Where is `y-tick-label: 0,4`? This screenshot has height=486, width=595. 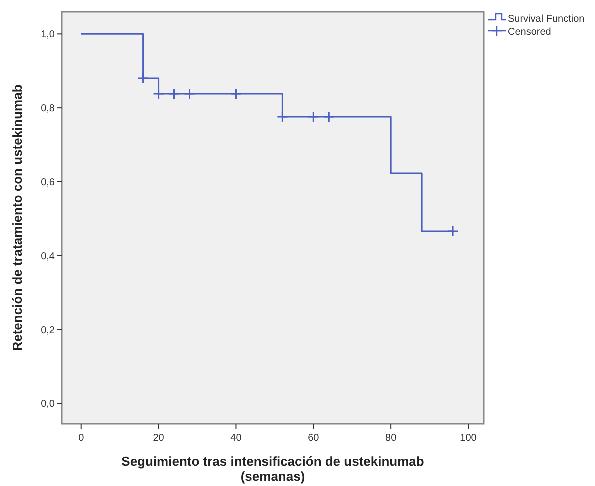
y-tick-label: 0,4 is located at coordinates (48, 256).